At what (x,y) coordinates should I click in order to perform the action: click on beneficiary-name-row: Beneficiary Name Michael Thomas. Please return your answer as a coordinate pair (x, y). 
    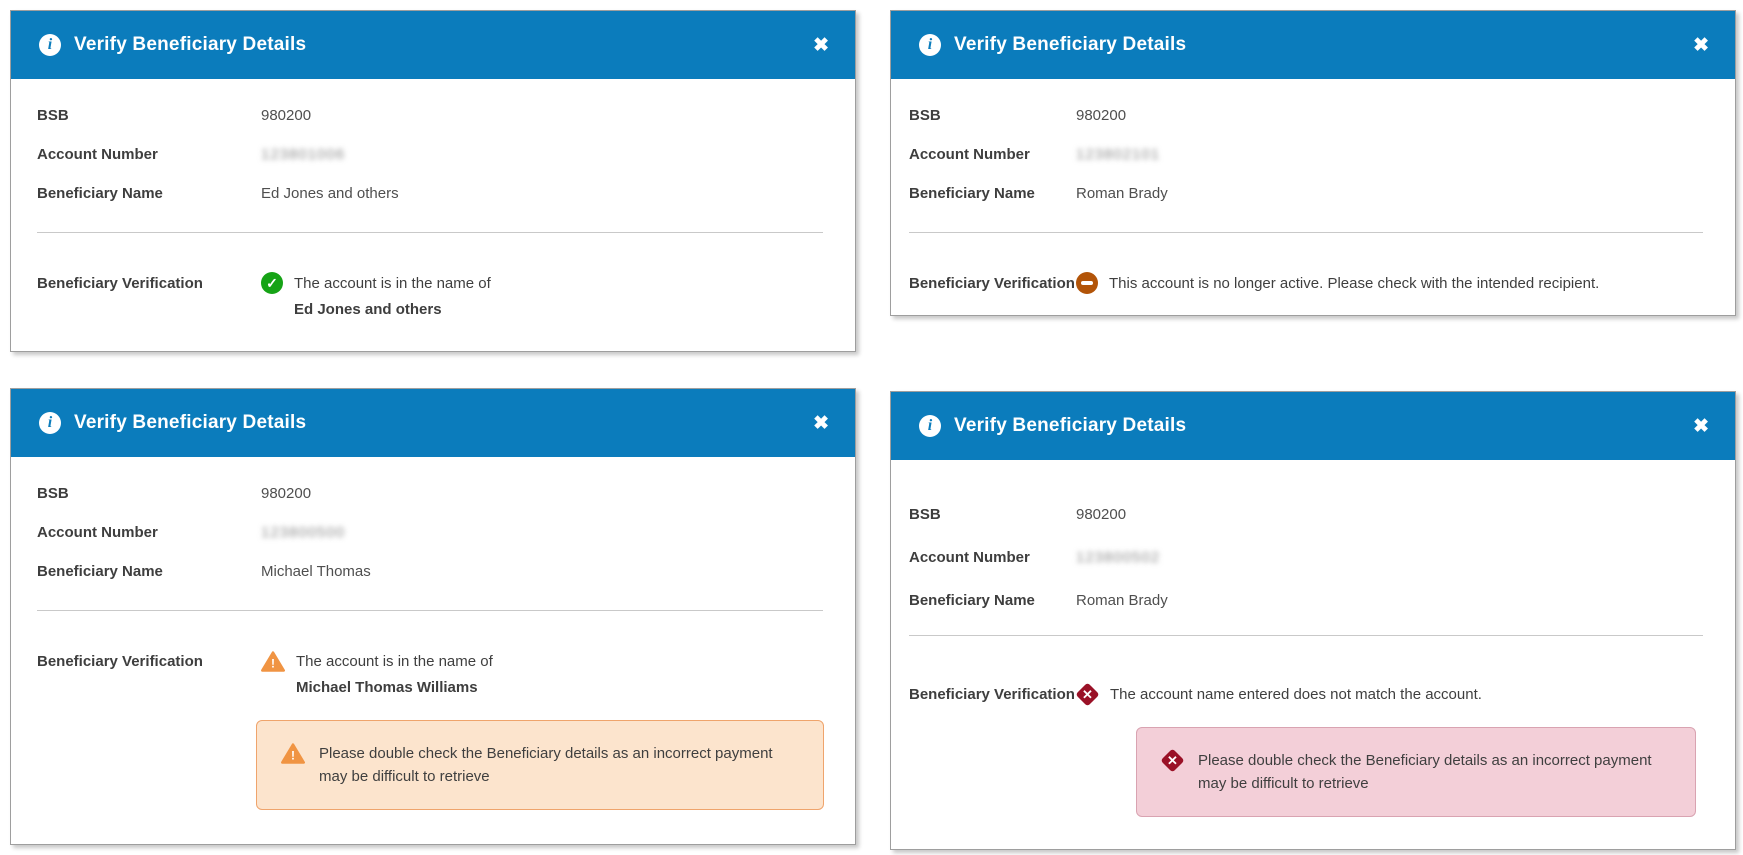
    Looking at the image, I should click on (431, 571).